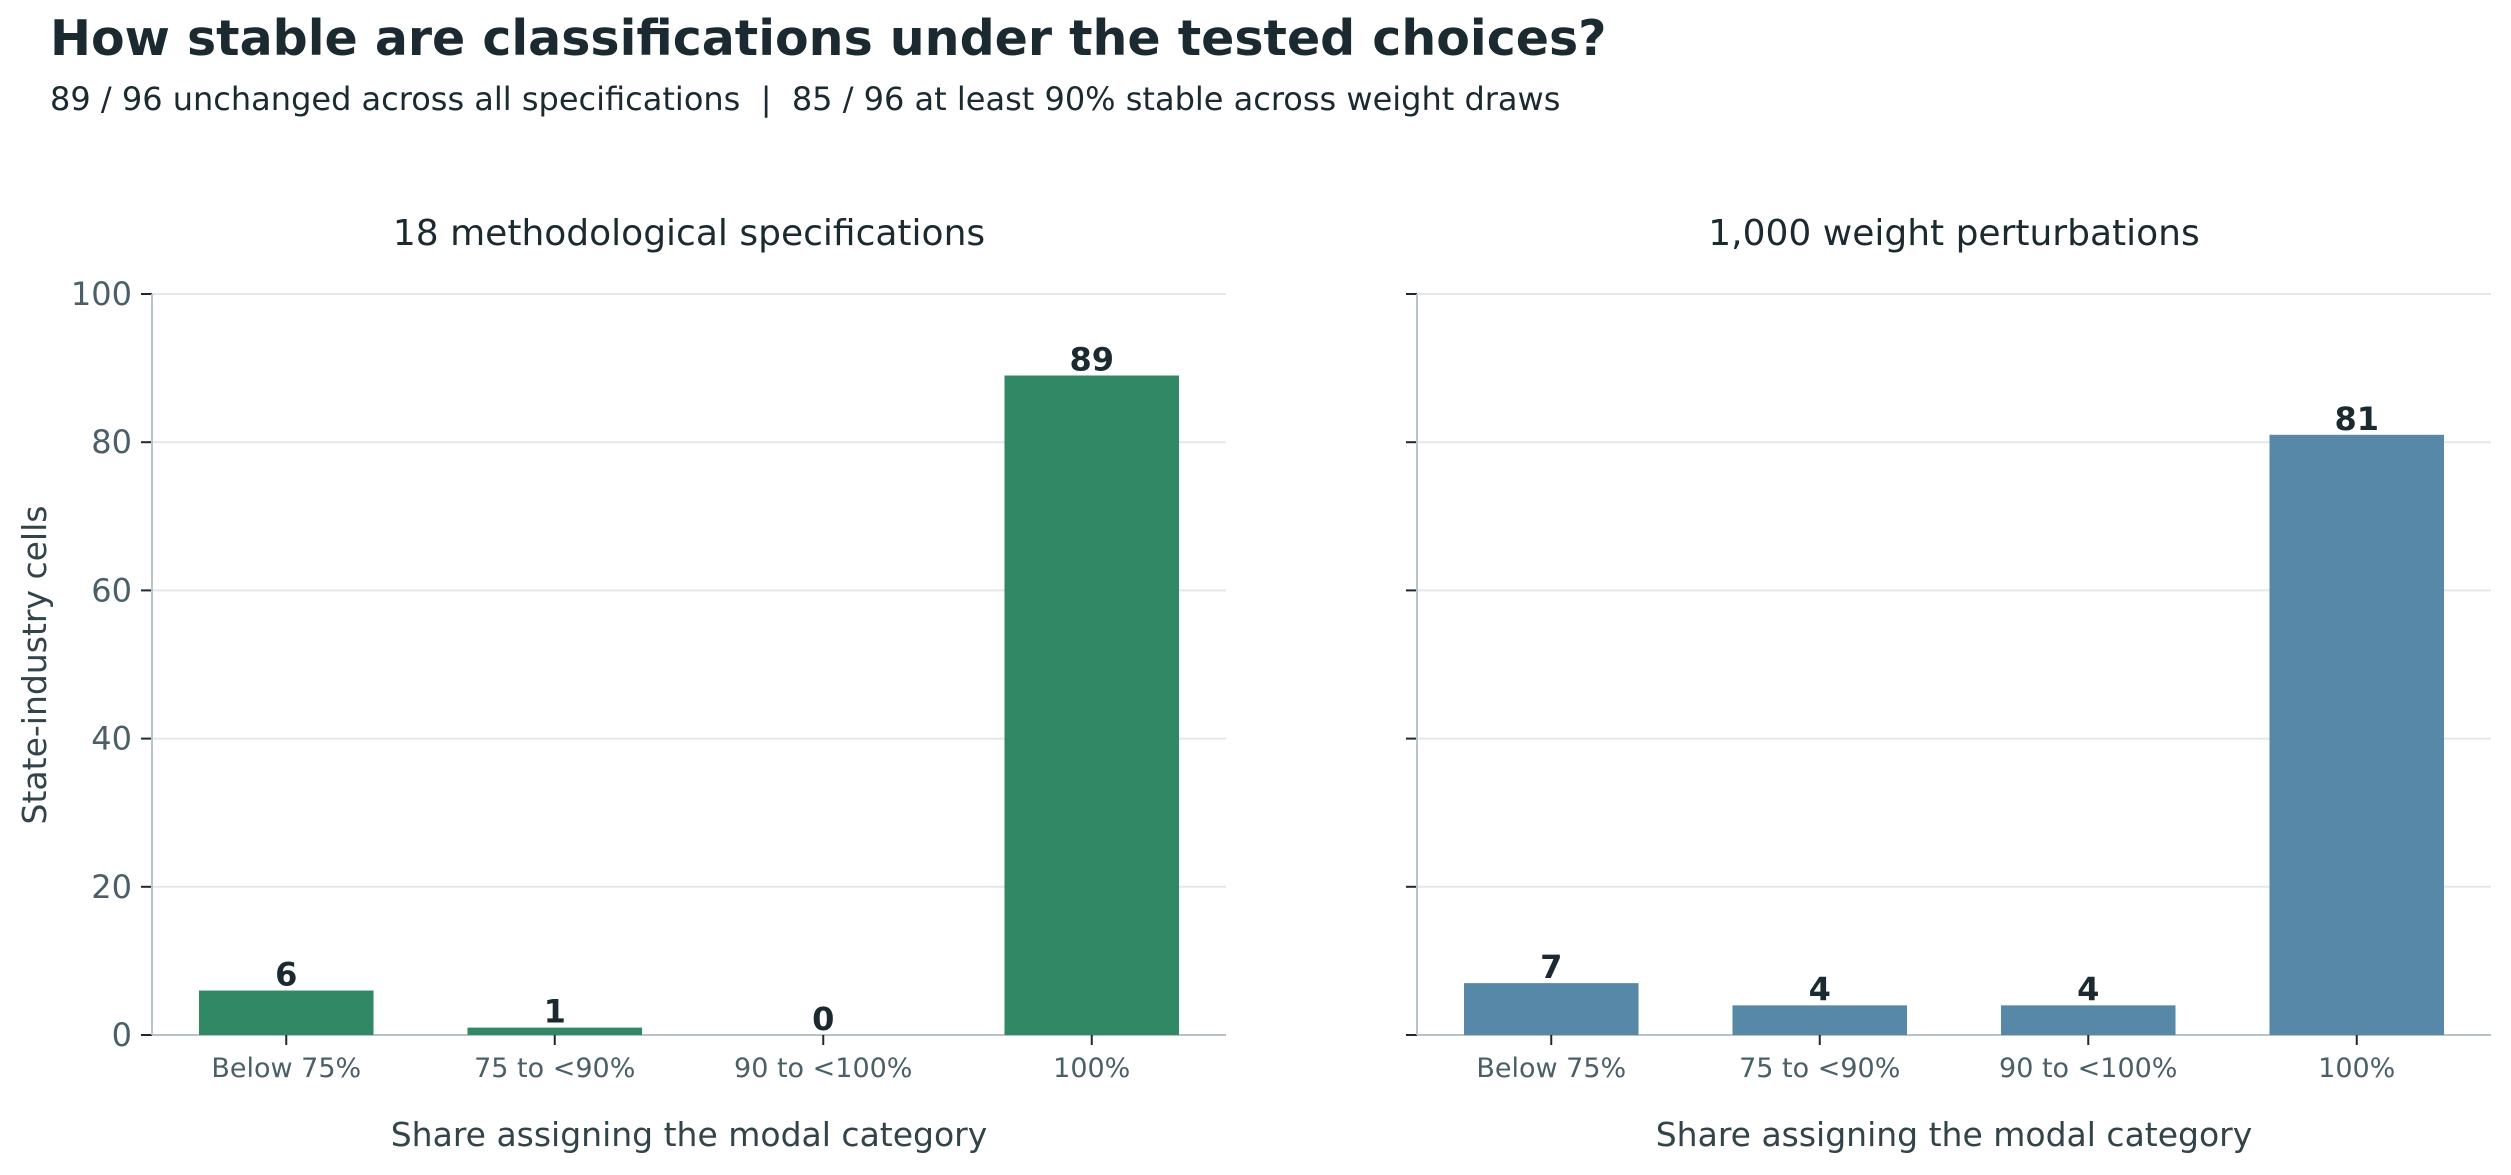 The width and height of the screenshot is (2511, 1175). I want to click on y-tick-label: 60, so click(111, 590).